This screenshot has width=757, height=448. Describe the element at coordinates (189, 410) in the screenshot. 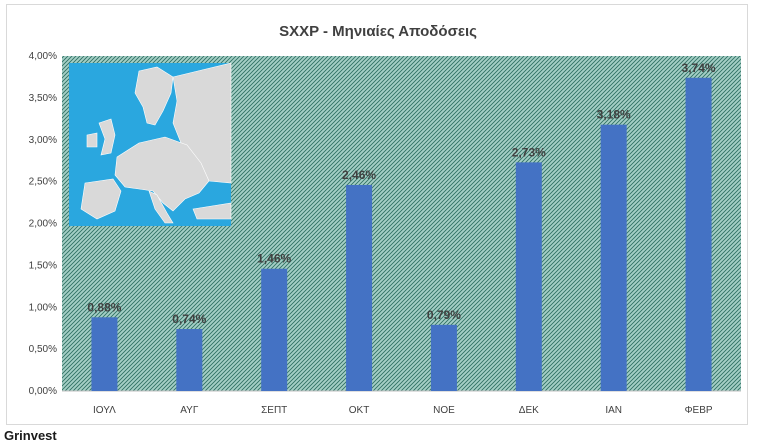

I see `x-tick-label: ΑΥΓ` at that location.